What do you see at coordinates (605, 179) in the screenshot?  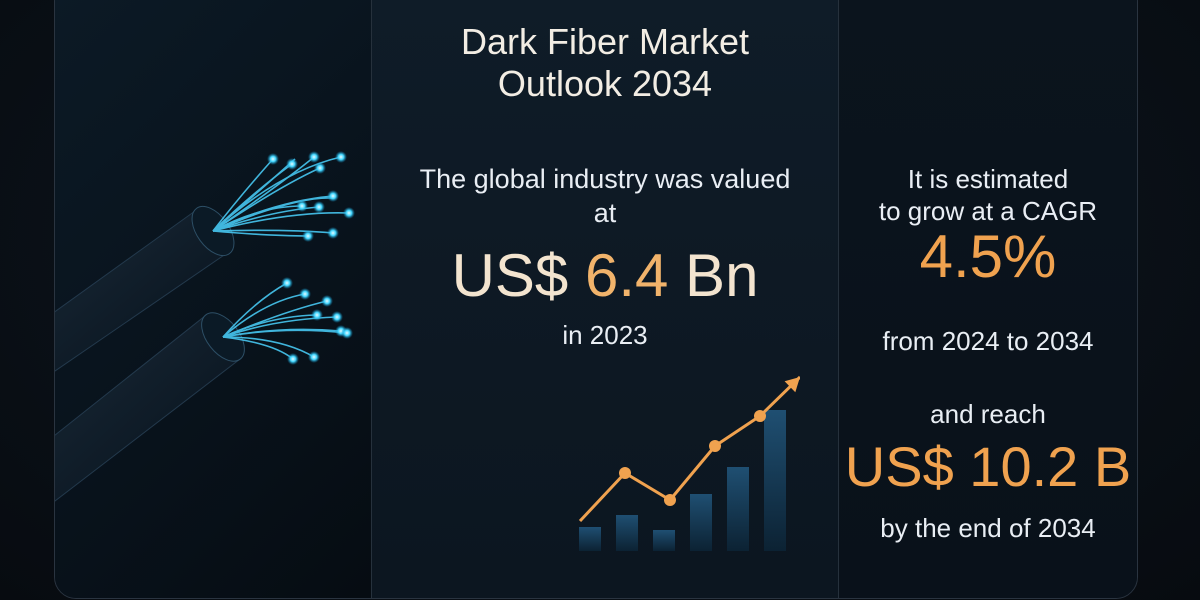 I see `valuation-lead-line-1: The global industry was valued` at bounding box center [605, 179].